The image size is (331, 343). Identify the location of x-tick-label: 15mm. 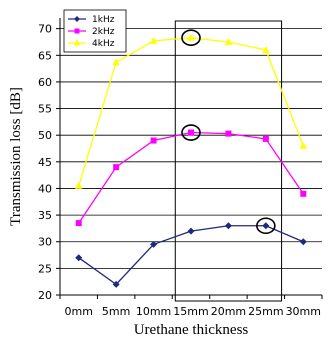
(190, 311).